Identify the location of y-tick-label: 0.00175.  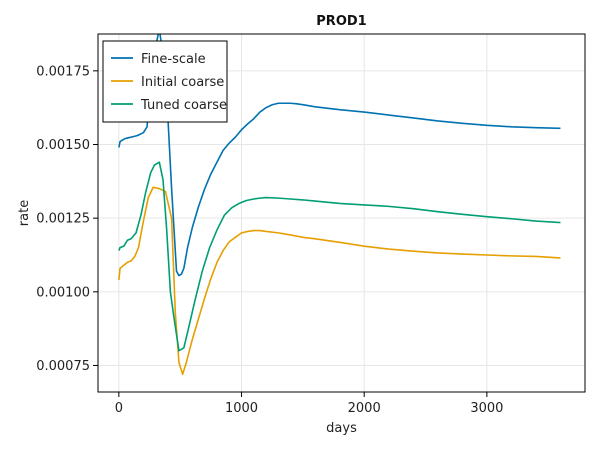
(63, 71).